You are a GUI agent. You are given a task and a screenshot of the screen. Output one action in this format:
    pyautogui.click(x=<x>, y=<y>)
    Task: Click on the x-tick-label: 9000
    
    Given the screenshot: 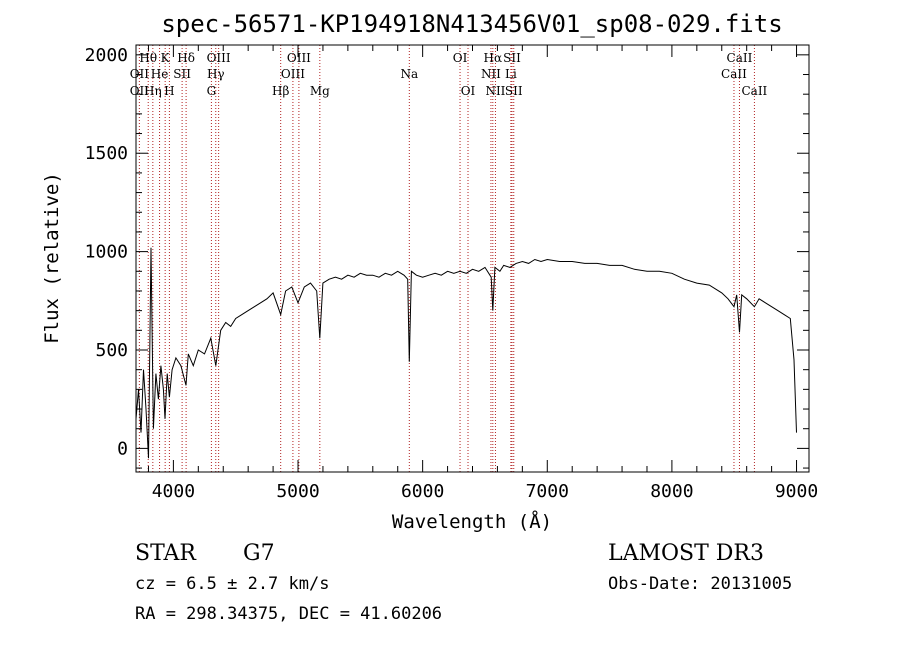 What is the action you would take?
    pyautogui.click(x=796, y=491)
    